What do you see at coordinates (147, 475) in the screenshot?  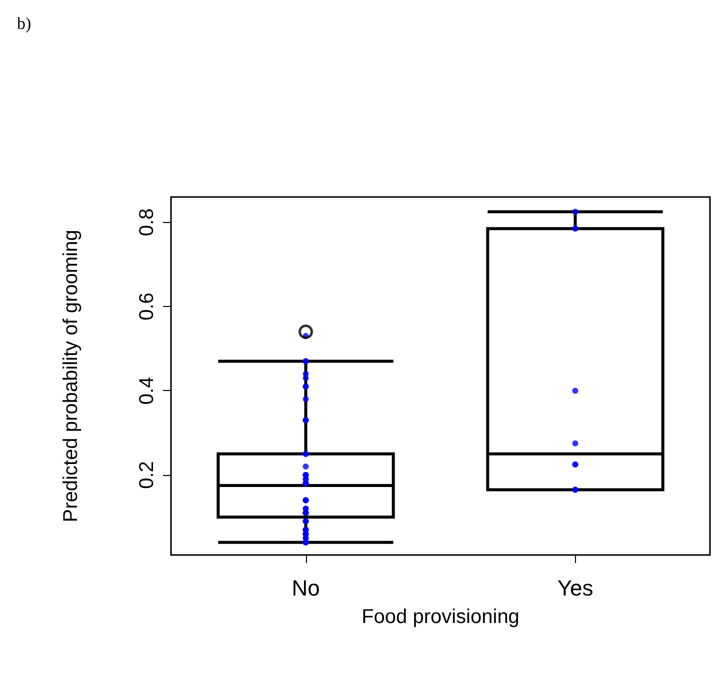 I see `y-tick-label: 0.2` at bounding box center [147, 475].